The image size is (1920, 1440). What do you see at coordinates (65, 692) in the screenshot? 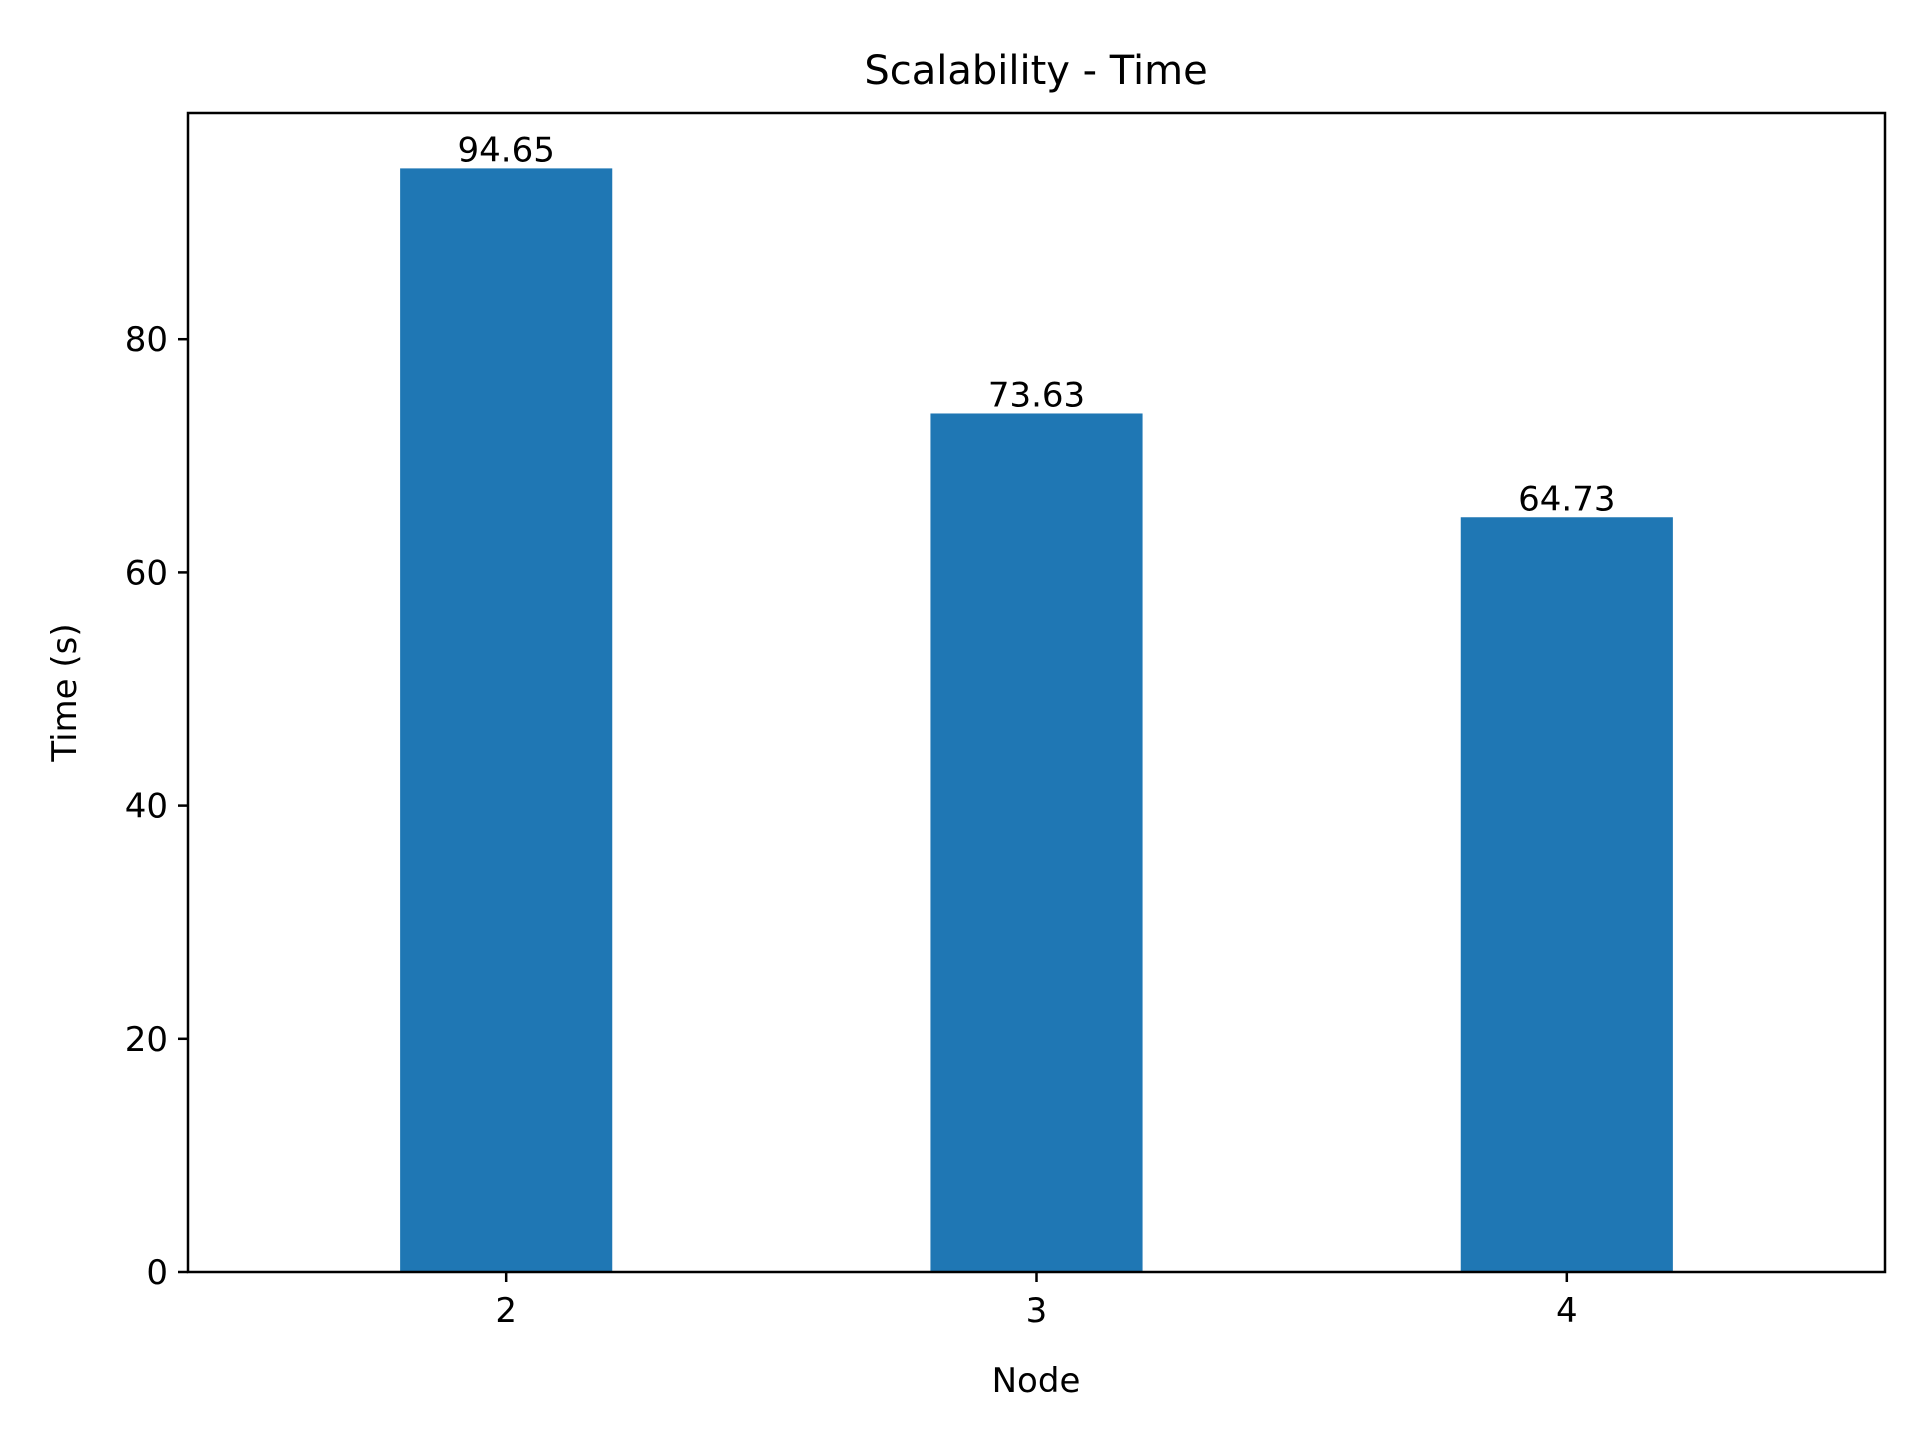
I see `y-axis-label: Time (s)` at bounding box center [65, 692].